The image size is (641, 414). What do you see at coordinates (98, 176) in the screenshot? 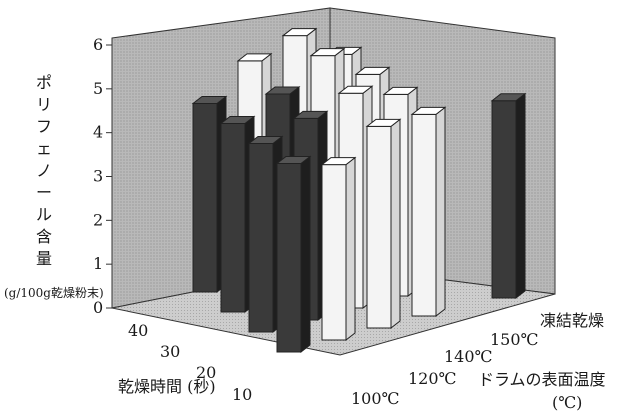
I see `y-tick-label: 3` at bounding box center [98, 176].